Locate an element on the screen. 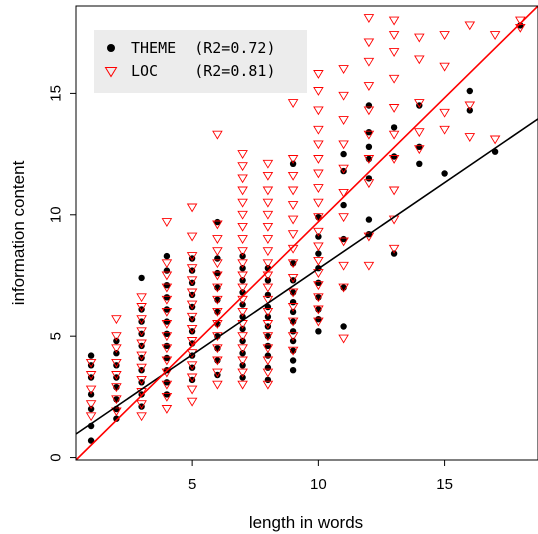  y-axis: 0 5 10 15 is located at coordinates (62, 273).